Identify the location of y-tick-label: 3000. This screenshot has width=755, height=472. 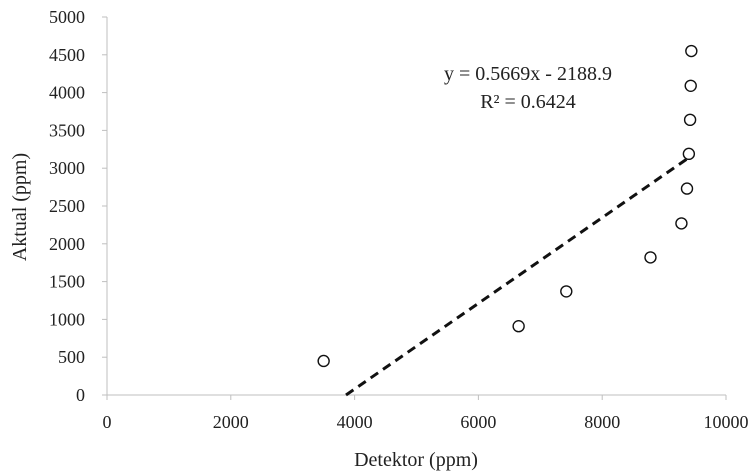
(67, 168).